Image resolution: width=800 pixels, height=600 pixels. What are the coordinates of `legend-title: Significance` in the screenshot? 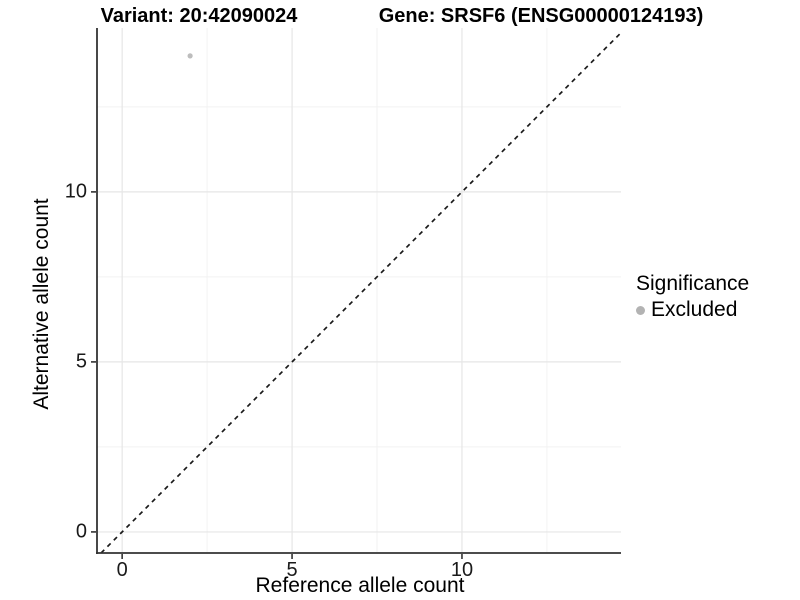 It's located at (693, 283).